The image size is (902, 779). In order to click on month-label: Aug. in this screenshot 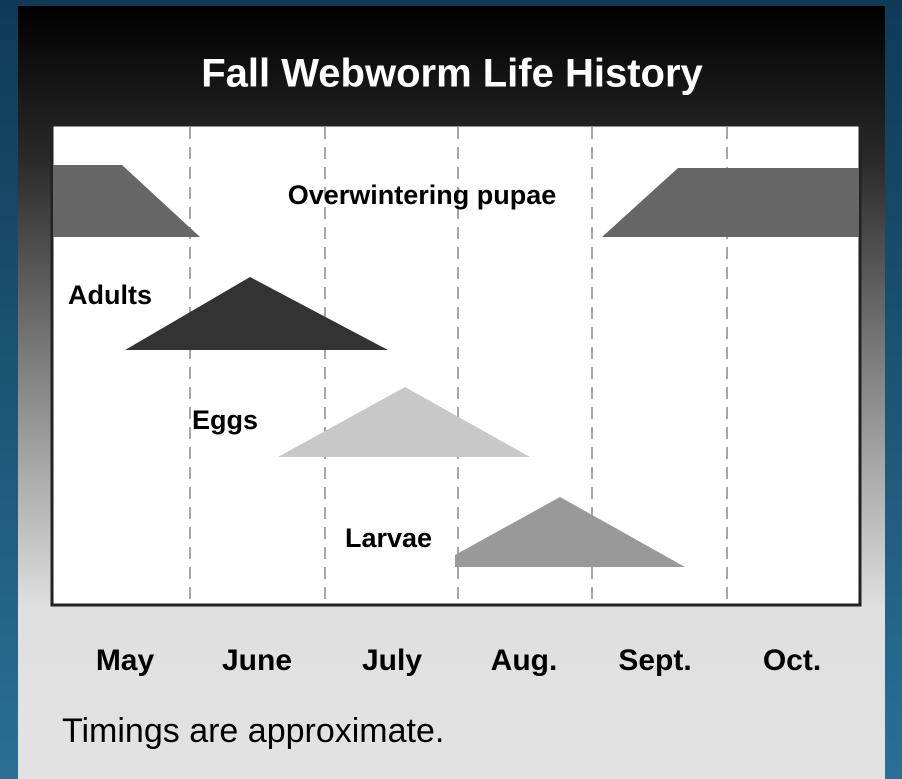, I will do `click(524, 660)`.